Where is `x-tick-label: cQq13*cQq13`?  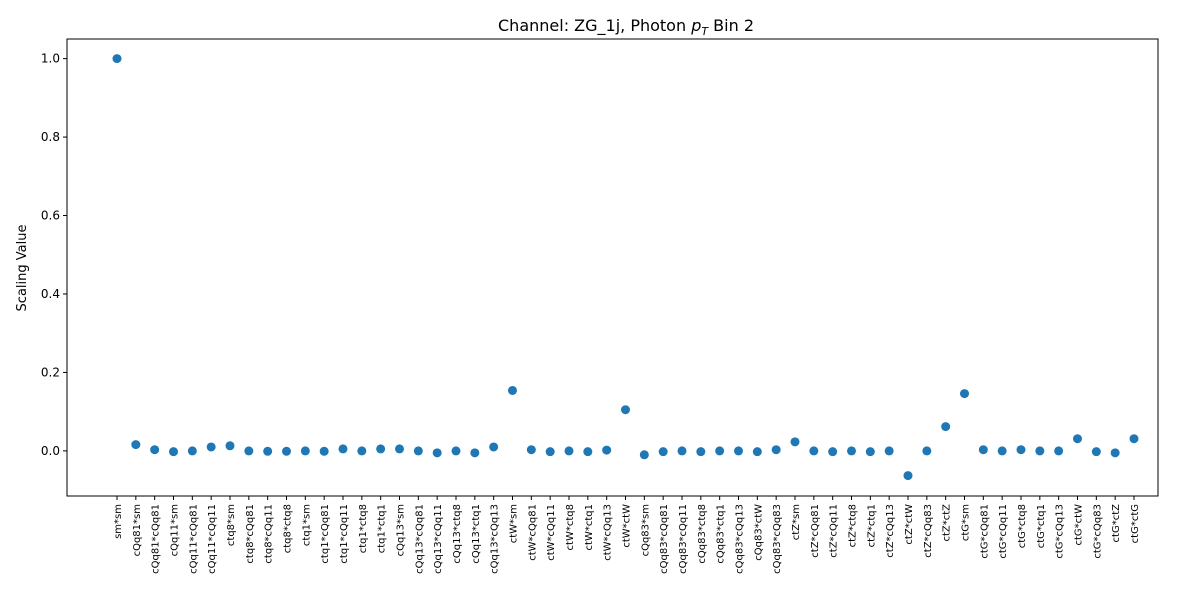 x-tick-label: cQq13*cQq13 is located at coordinates (495, 539).